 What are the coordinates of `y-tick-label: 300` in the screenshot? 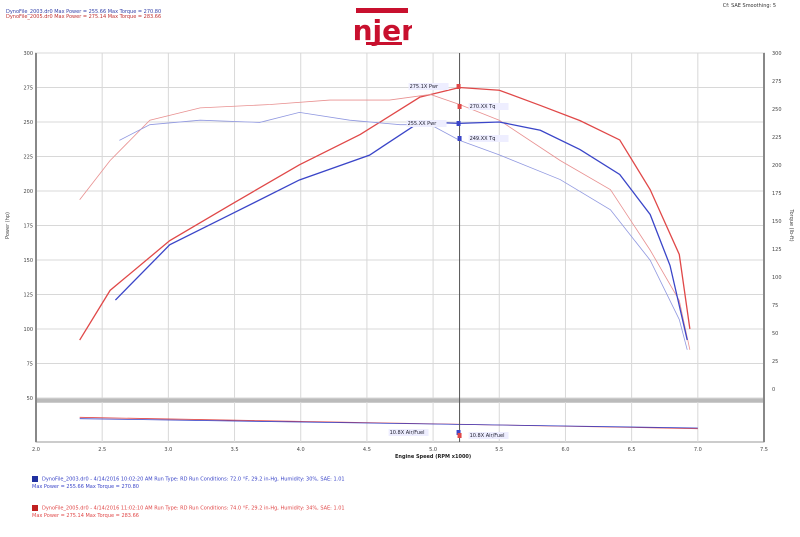 It's located at (28, 54).